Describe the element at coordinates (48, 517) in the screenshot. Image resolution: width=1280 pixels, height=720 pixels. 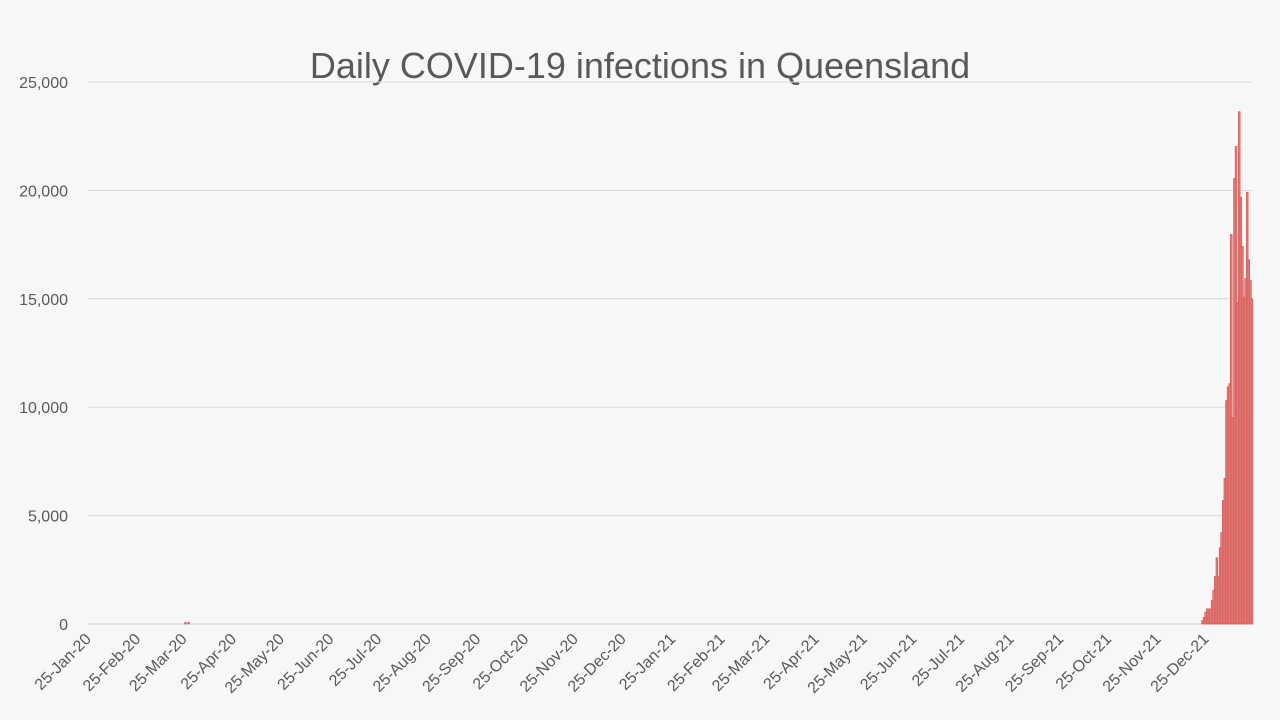
I see `y-tick-label: 5,000` at that location.